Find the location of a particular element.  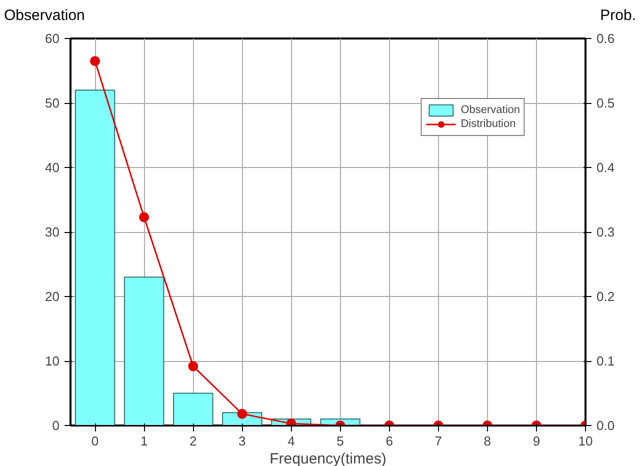

x-tick-label: 4 is located at coordinates (291, 441).